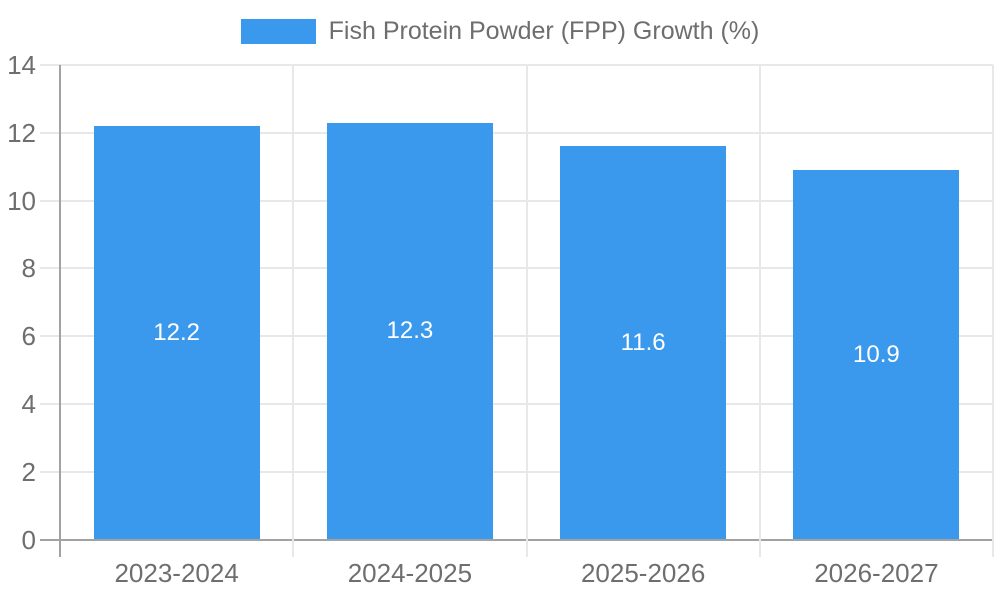 The height and width of the screenshot is (600, 1000). I want to click on y-axis-line, so click(60, 311).